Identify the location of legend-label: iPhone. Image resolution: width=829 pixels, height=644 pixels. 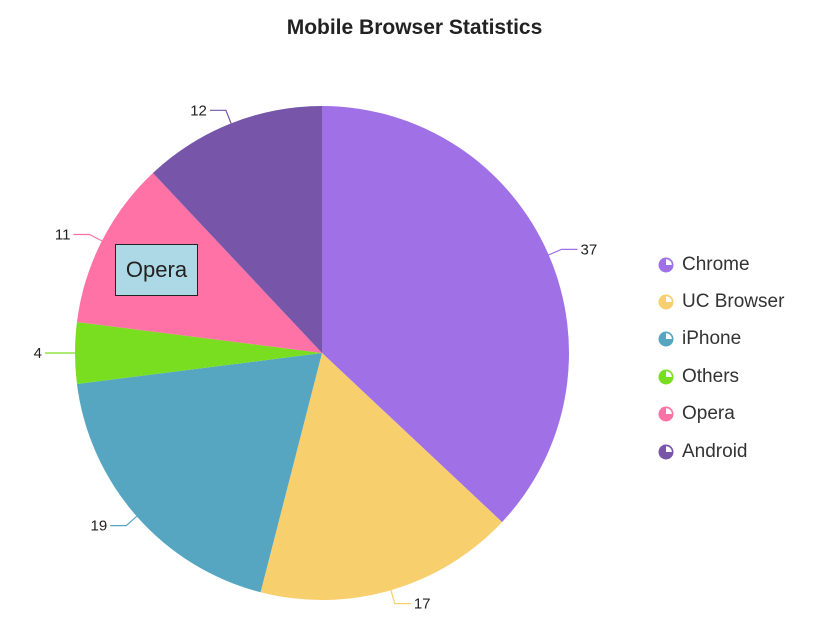
(712, 339).